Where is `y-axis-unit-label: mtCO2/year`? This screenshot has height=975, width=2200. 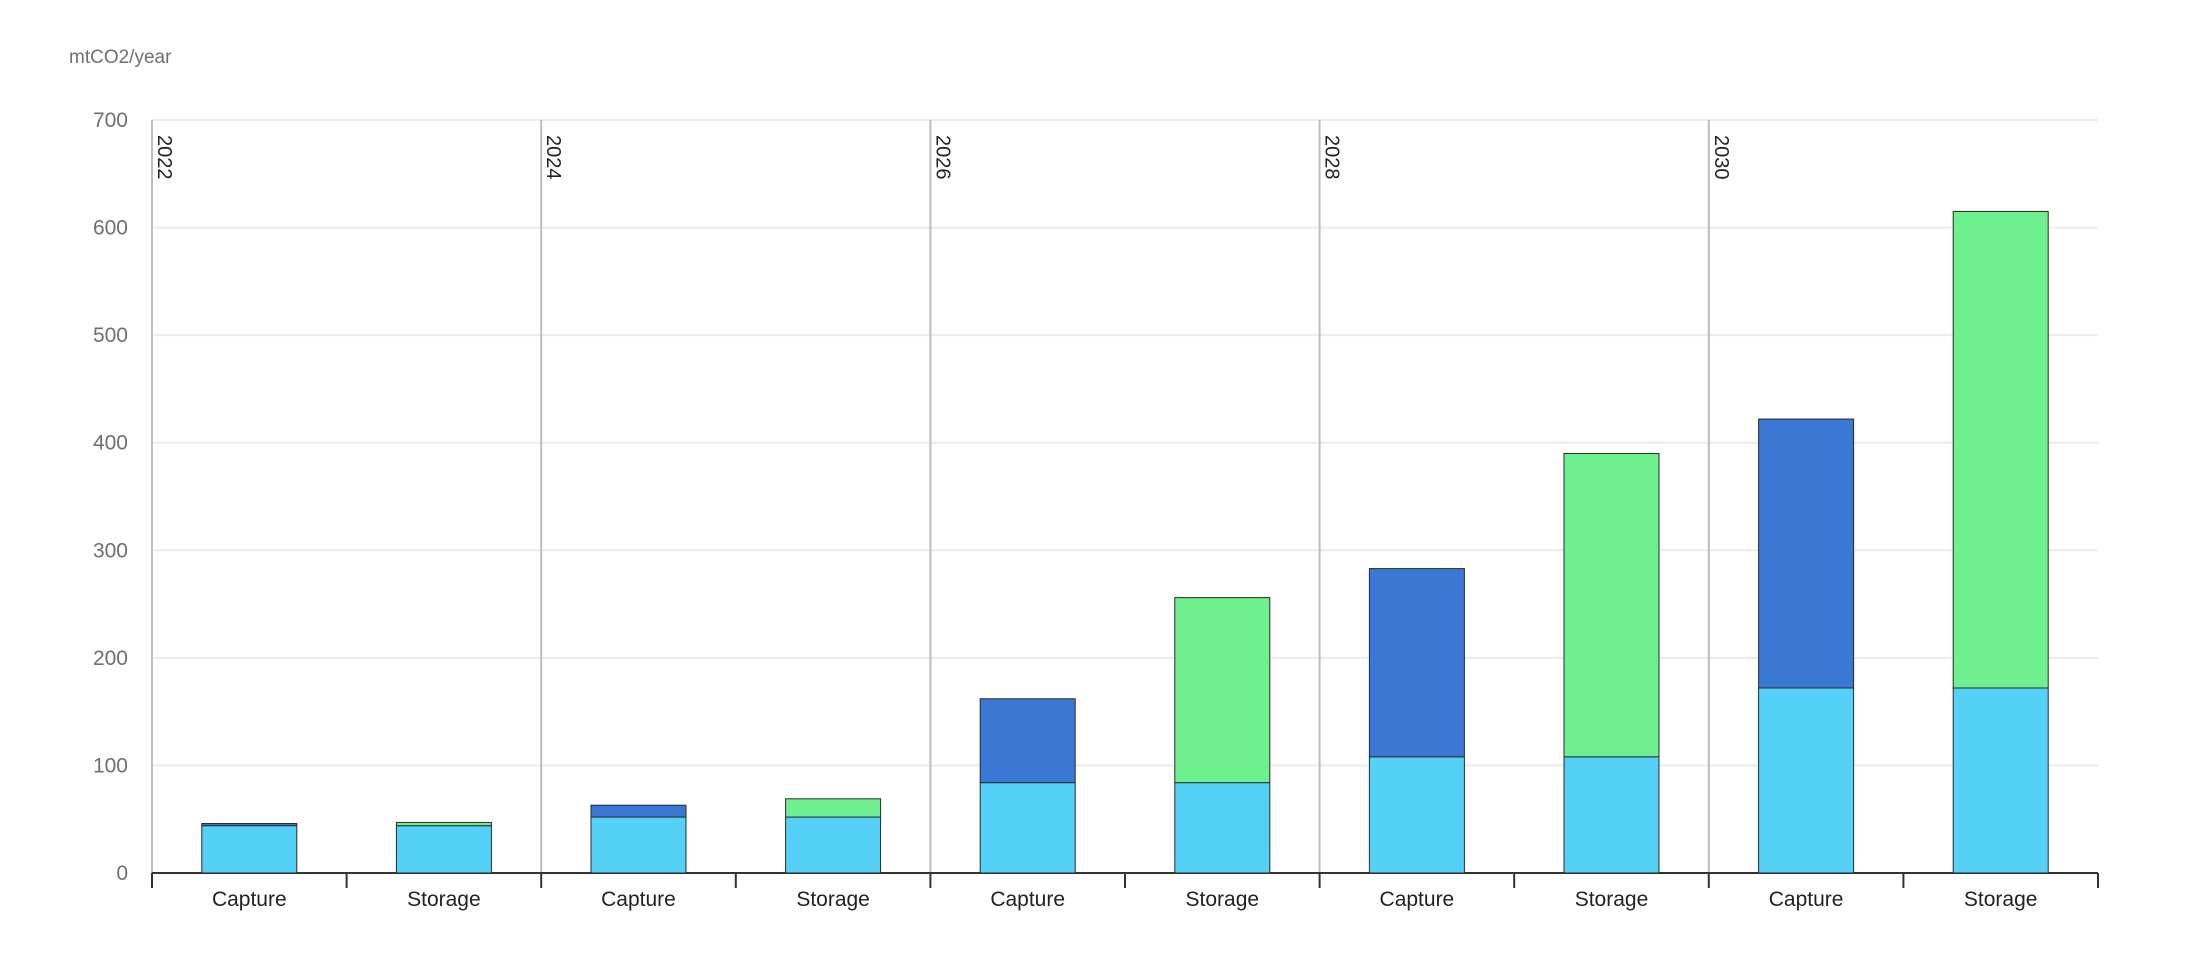 y-axis-unit-label: mtCO2/year is located at coordinates (120, 57).